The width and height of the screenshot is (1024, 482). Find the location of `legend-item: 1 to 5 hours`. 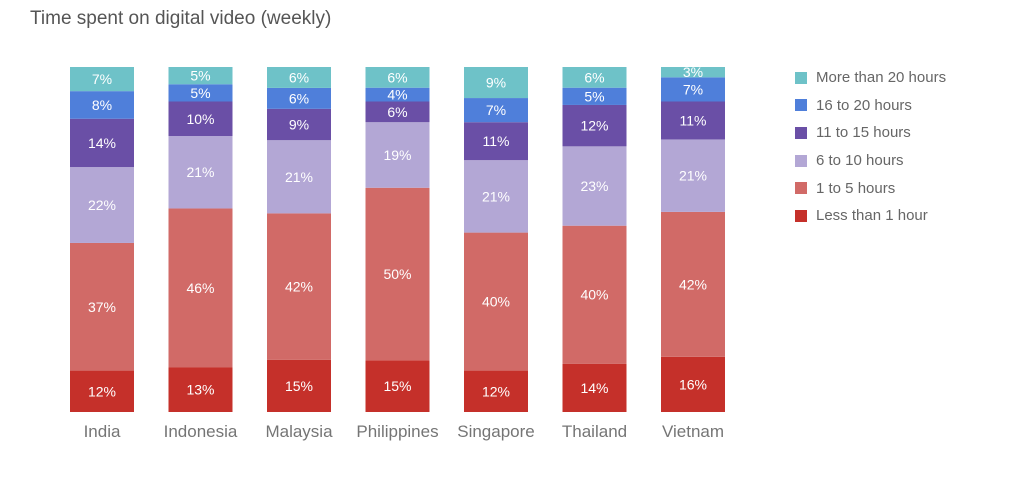

legend-item: 1 to 5 hours is located at coordinates (870, 188).